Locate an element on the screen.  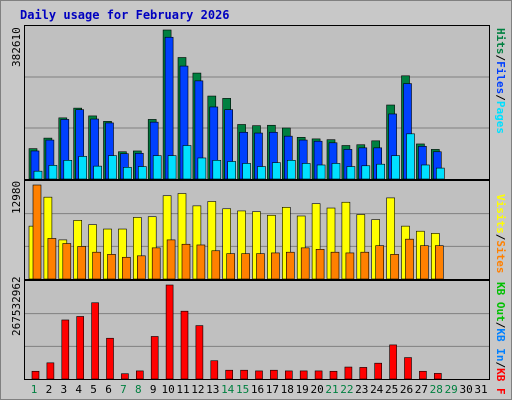
x-tick-label: 21 is located at coordinates (332, 389).